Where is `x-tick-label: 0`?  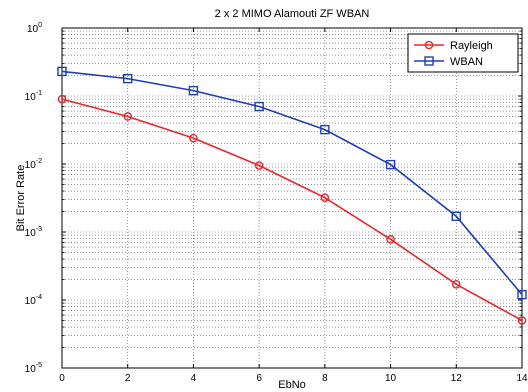 x-tick-label: 0 is located at coordinates (62, 378).